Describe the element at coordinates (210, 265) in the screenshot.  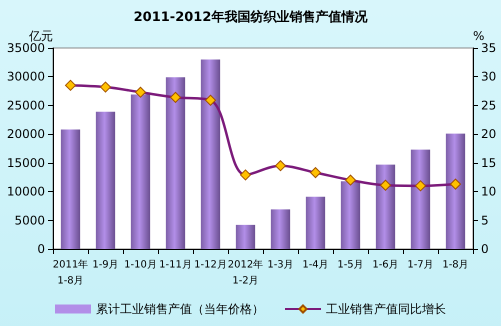
I see `x-tick-label: 1-12月` at that location.